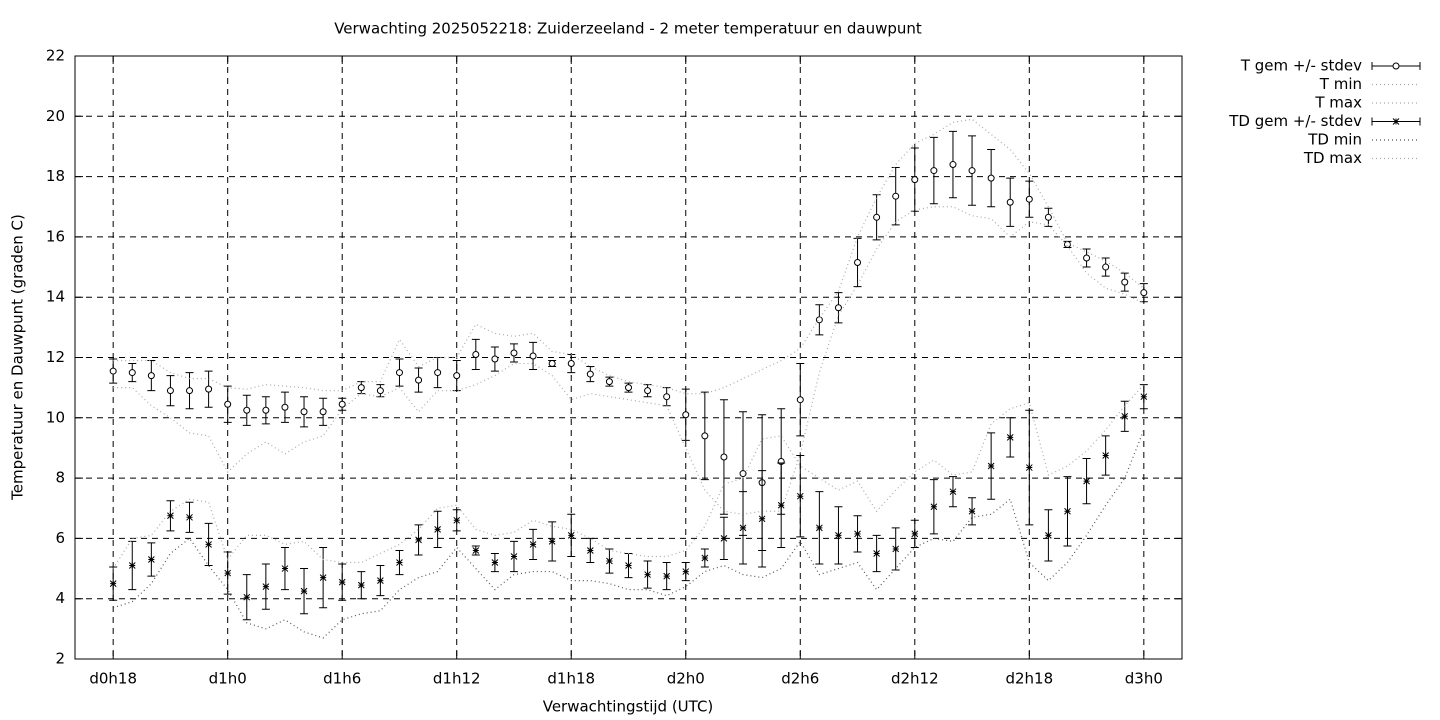  What do you see at coordinates (228, 679) in the screenshot?
I see `x-tick-label: d1h0` at bounding box center [228, 679].